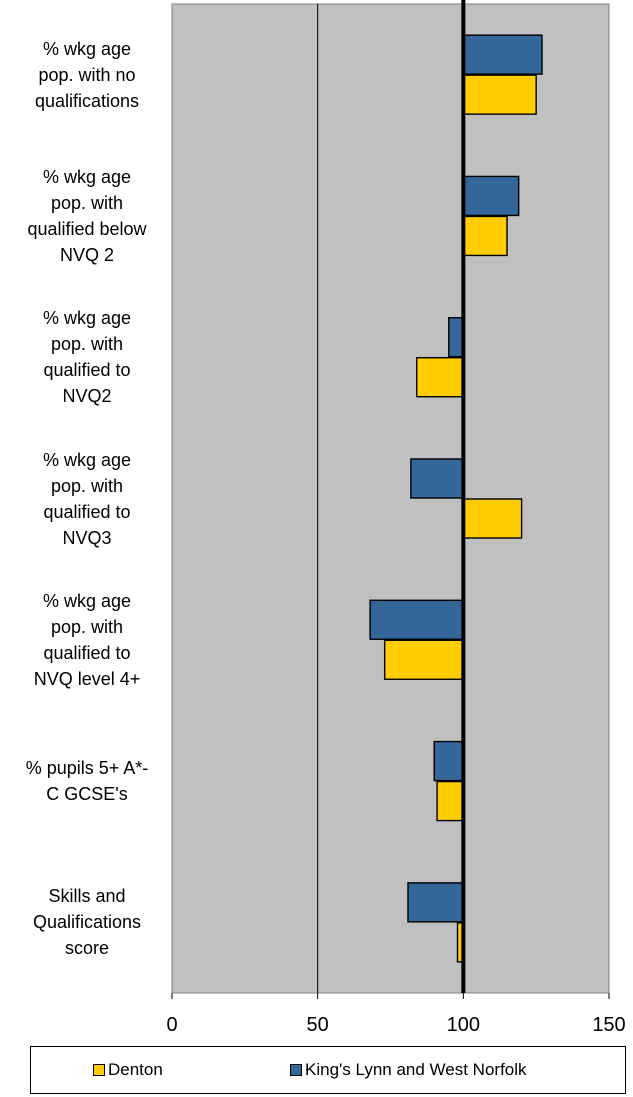 This screenshot has height=1097, width=633. I want to click on legend-swatch-kings-lynn, so click(296, 1070).